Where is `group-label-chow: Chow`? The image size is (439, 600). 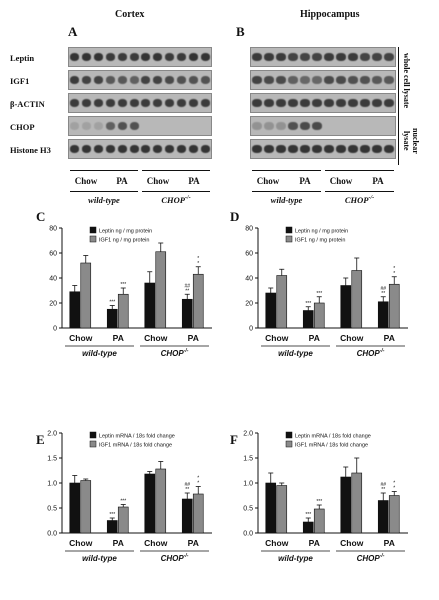 group-label-chow: Chow is located at coordinates (158, 181).